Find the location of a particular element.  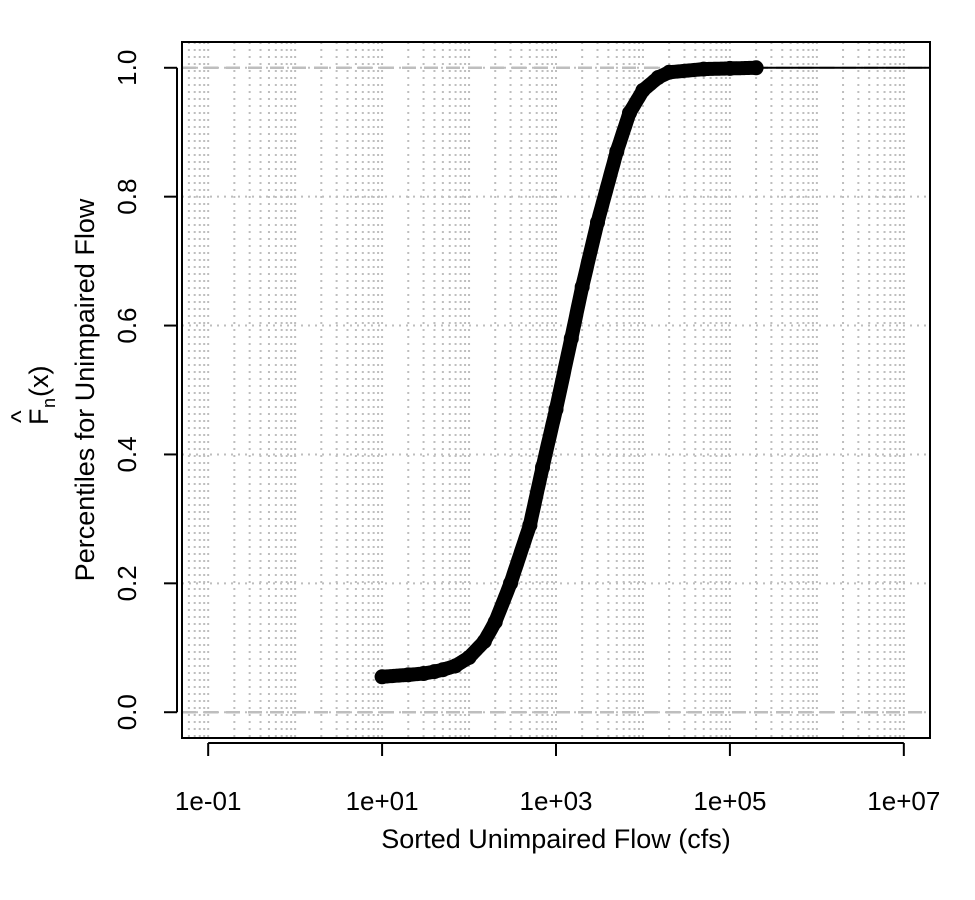

y-axis-title-subscript: n is located at coordinates (49, 403).